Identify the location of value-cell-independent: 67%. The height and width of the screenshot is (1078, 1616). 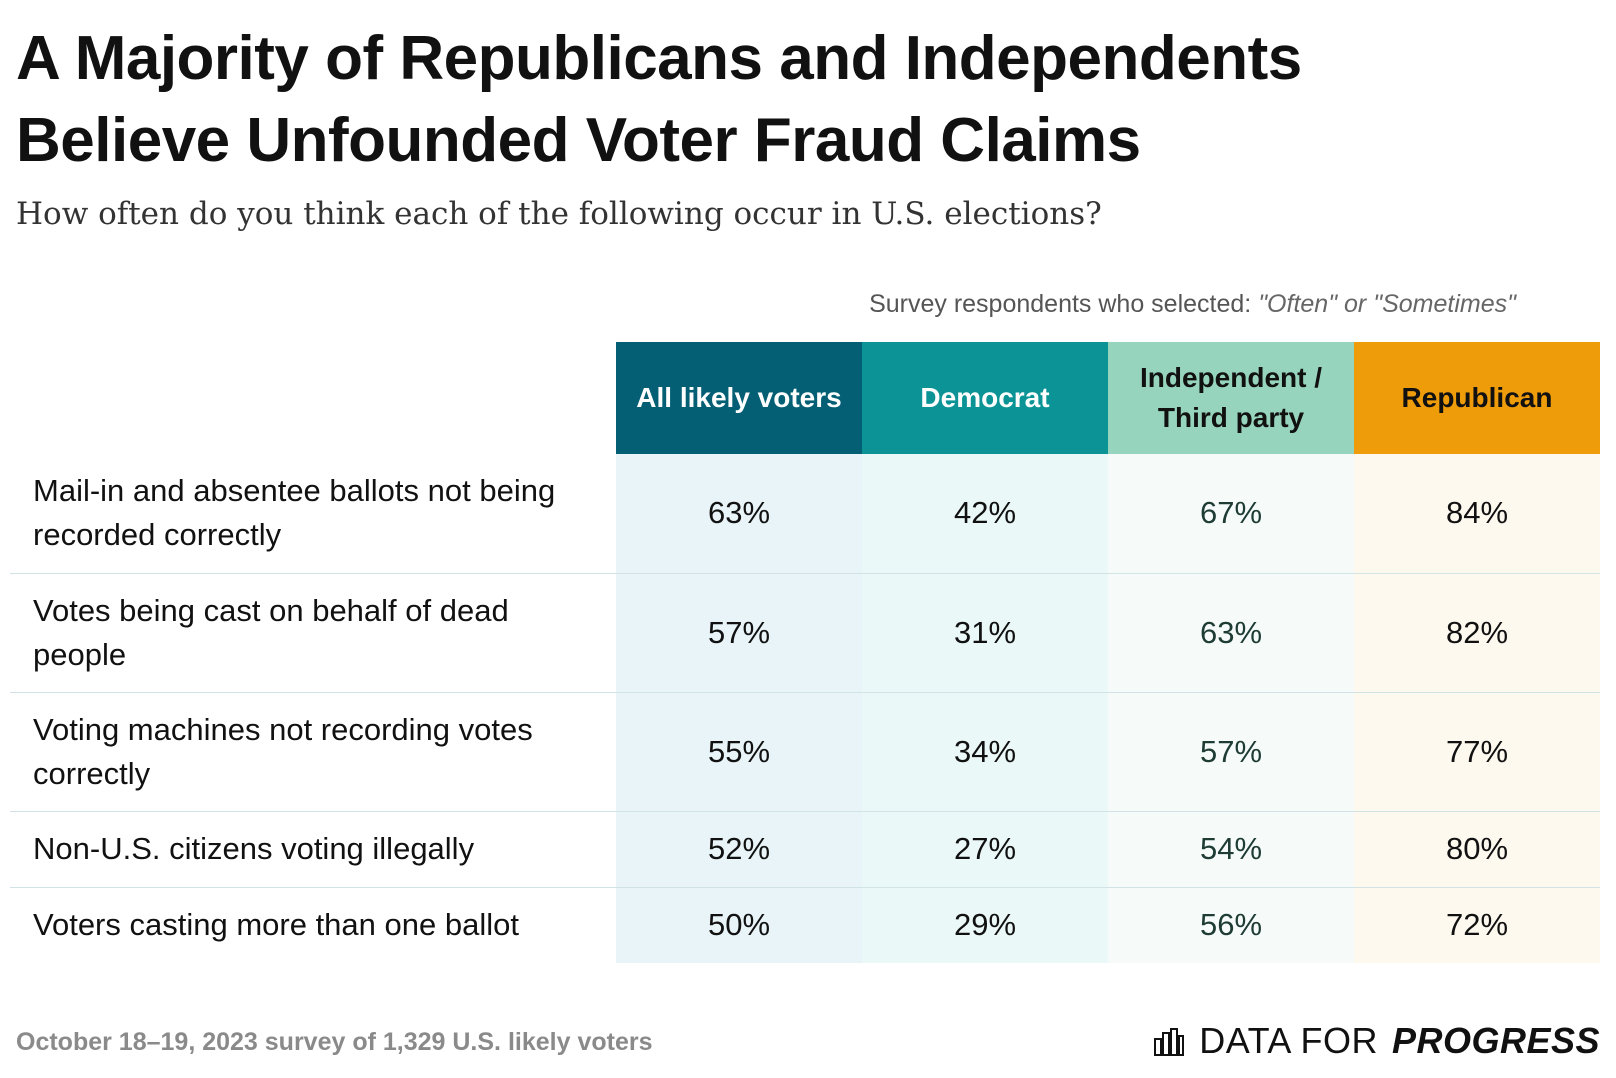
(1231, 514).